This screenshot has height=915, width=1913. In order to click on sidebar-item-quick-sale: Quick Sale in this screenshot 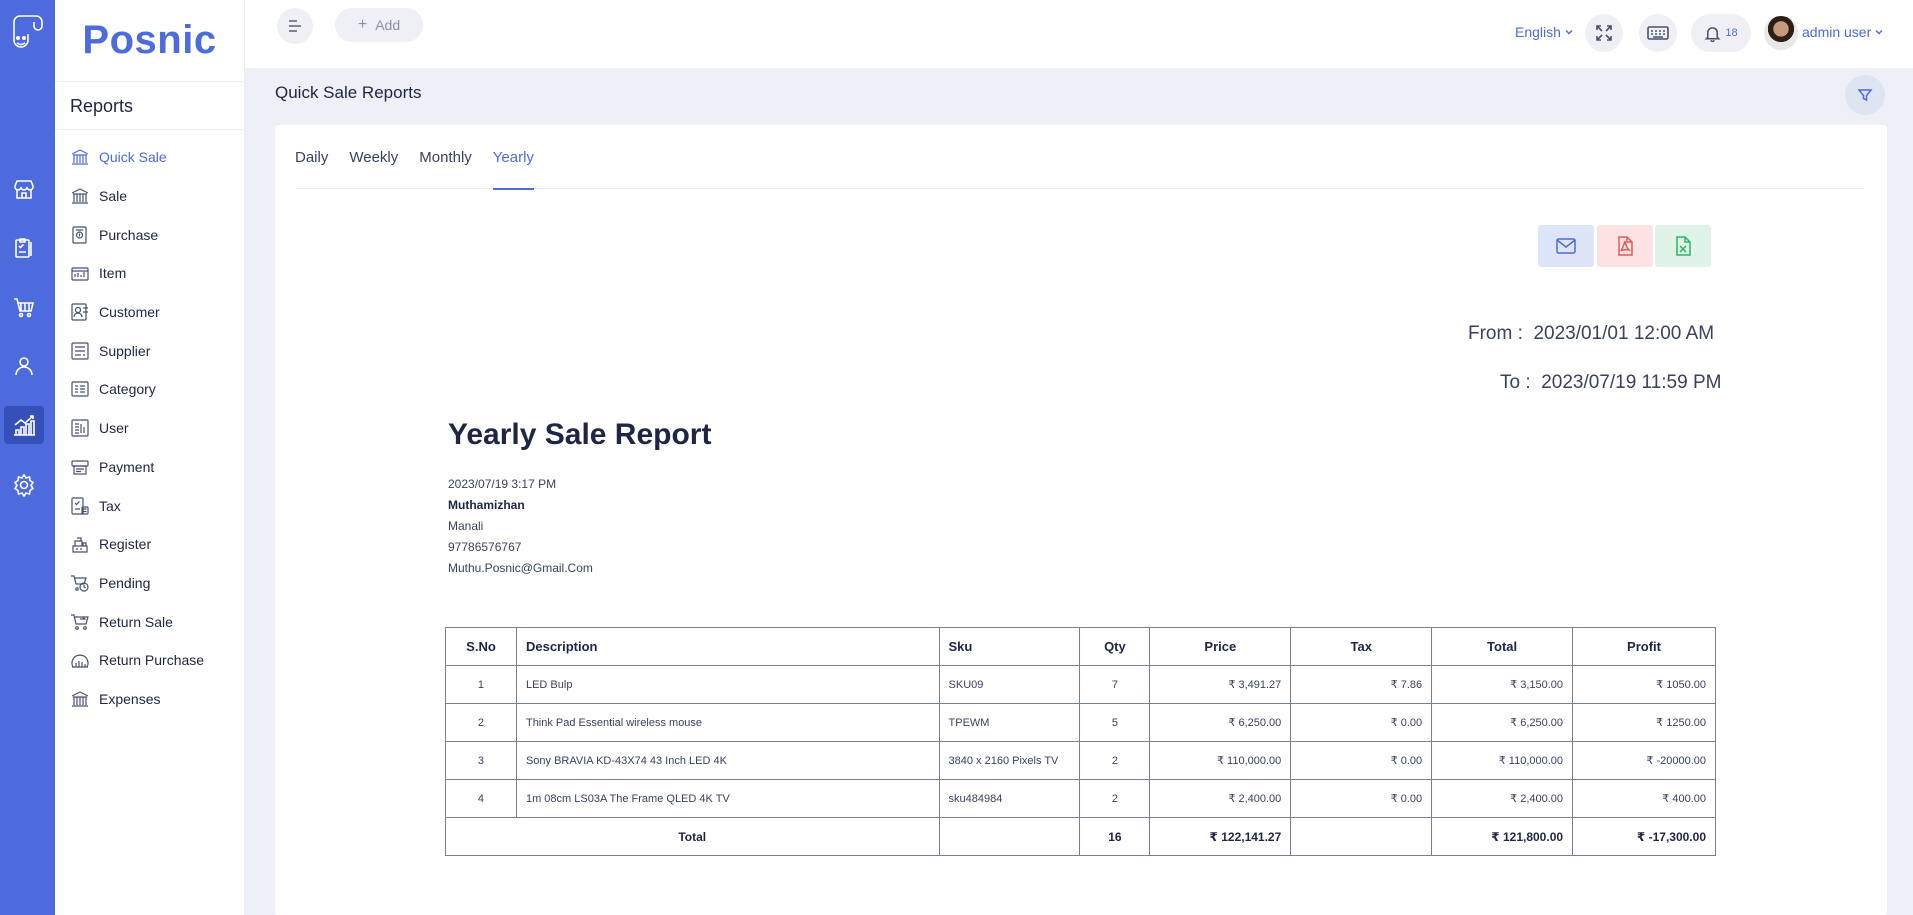, I will do `click(149, 157)`.